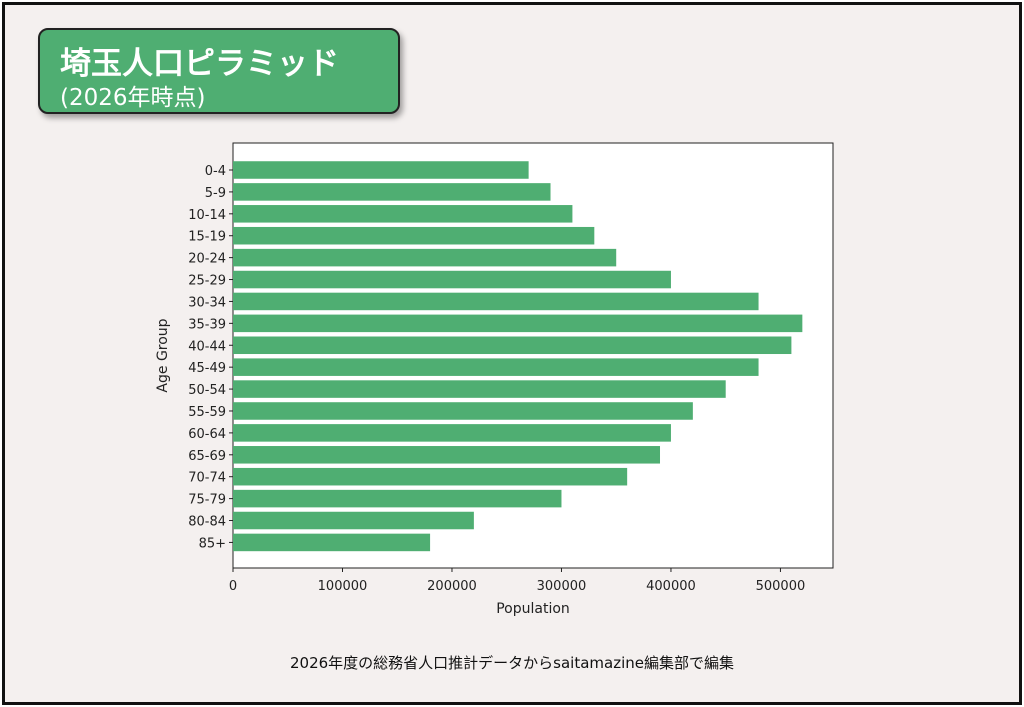 The width and height of the screenshot is (1024, 707). What do you see at coordinates (533, 609) in the screenshot?
I see `x-axis-label: Population` at bounding box center [533, 609].